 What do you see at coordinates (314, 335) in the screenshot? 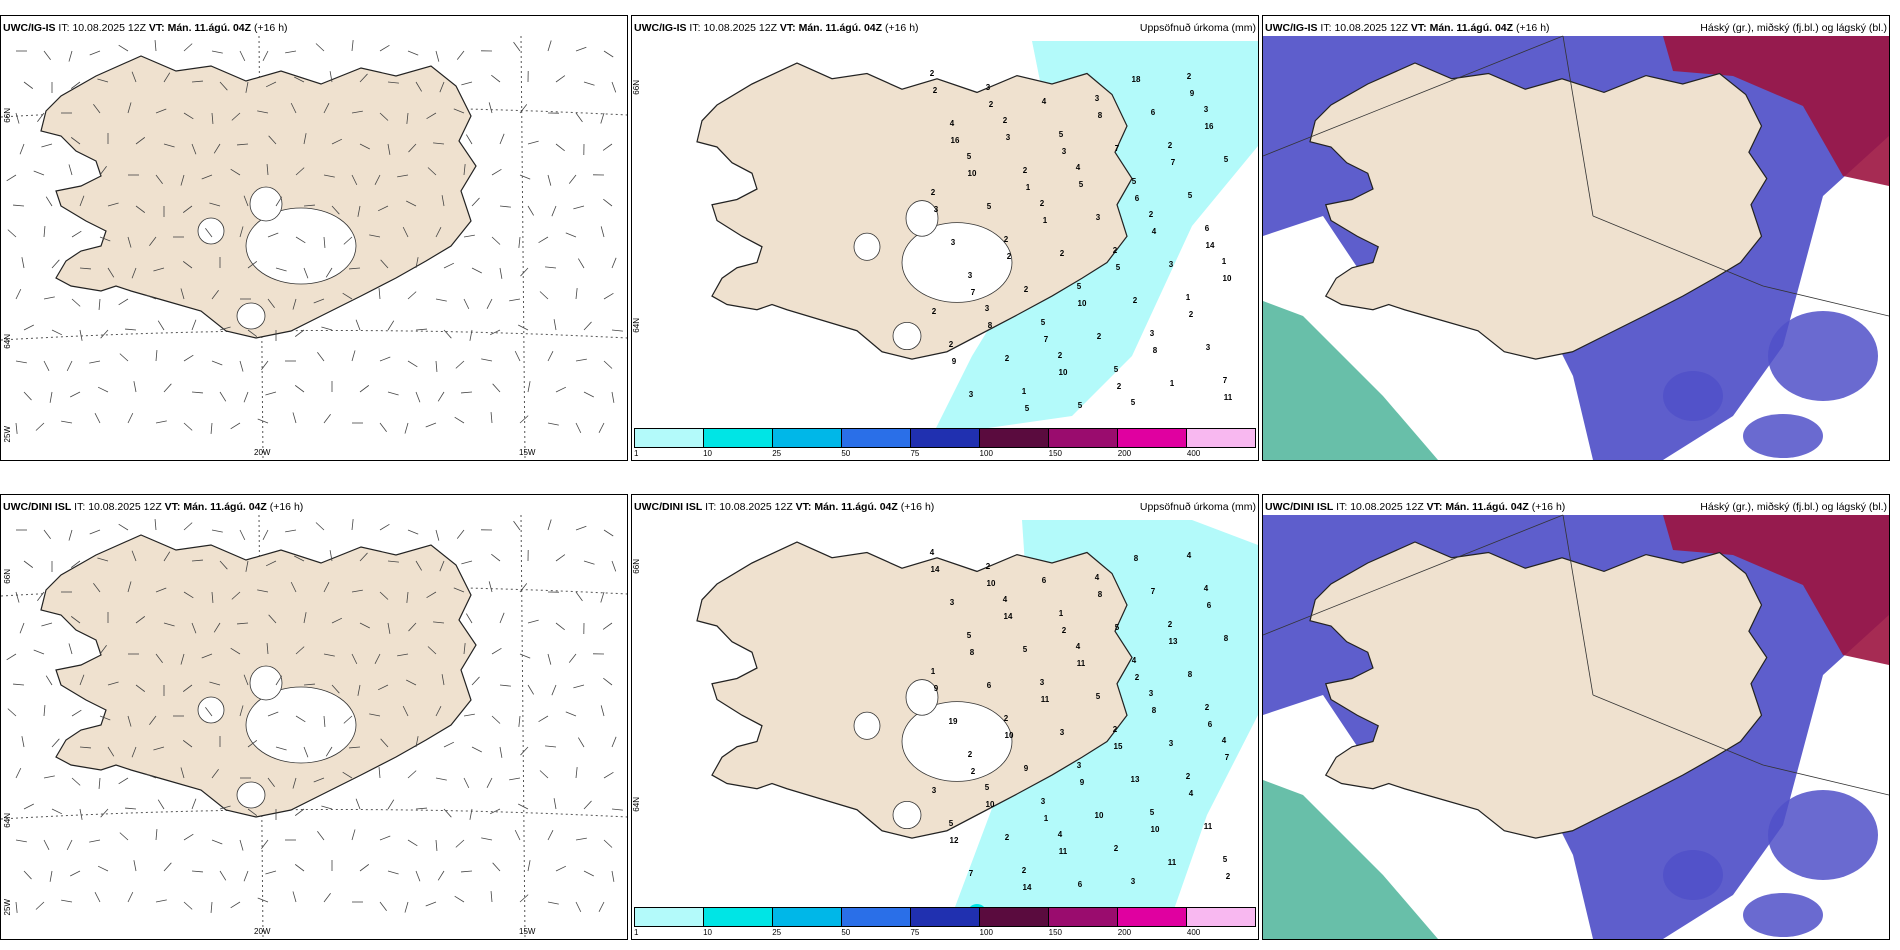
I see `latitude-gridline` at bounding box center [314, 335].